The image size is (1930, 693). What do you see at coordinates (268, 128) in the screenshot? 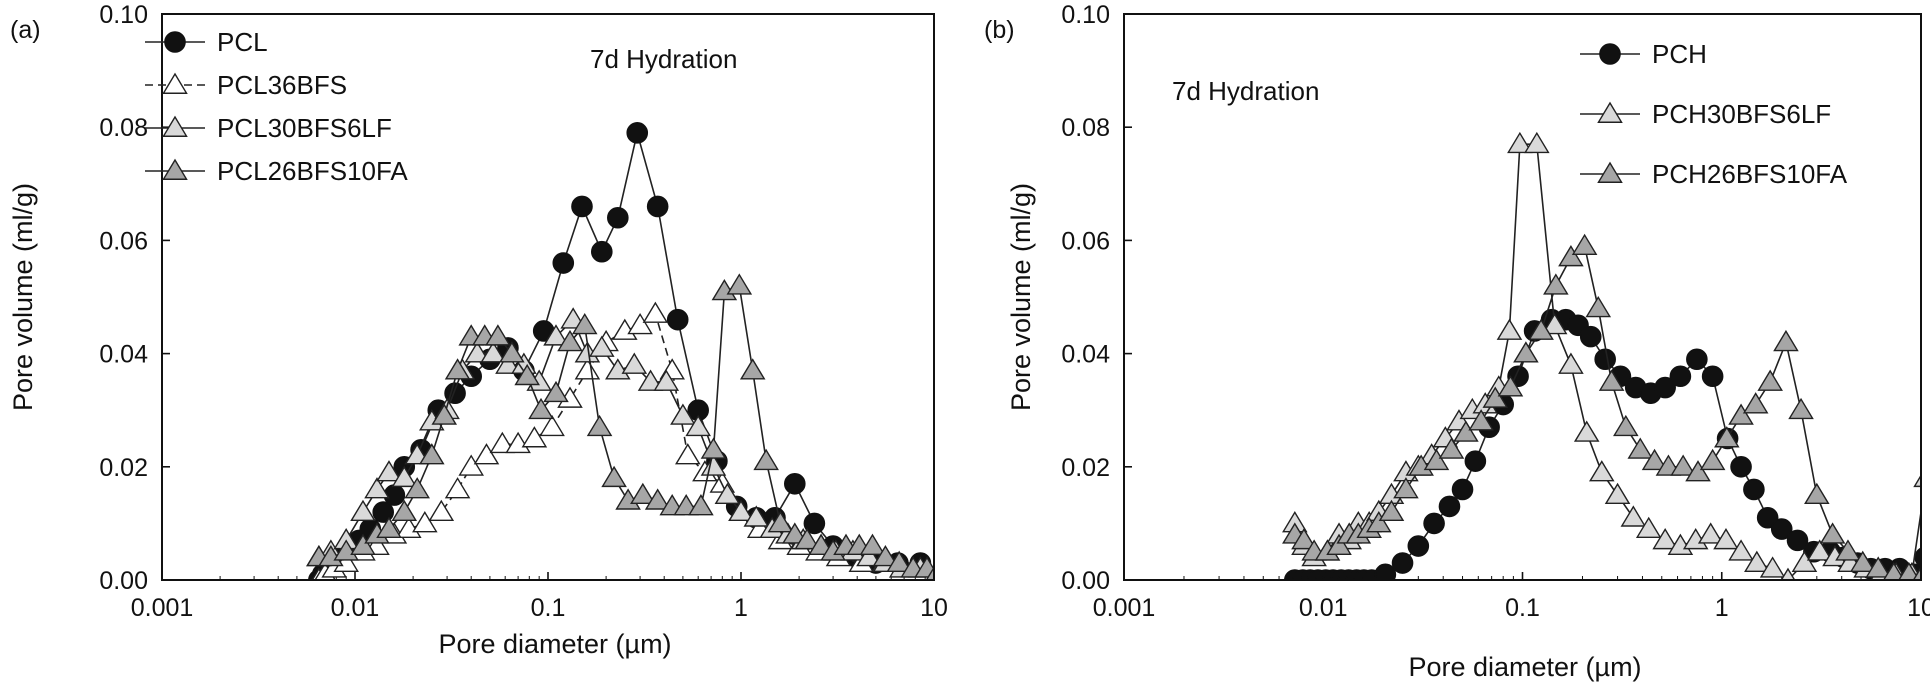
I see `legend-entry-pcl30bfs6lf: PCL30BFS6LF` at bounding box center [268, 128].